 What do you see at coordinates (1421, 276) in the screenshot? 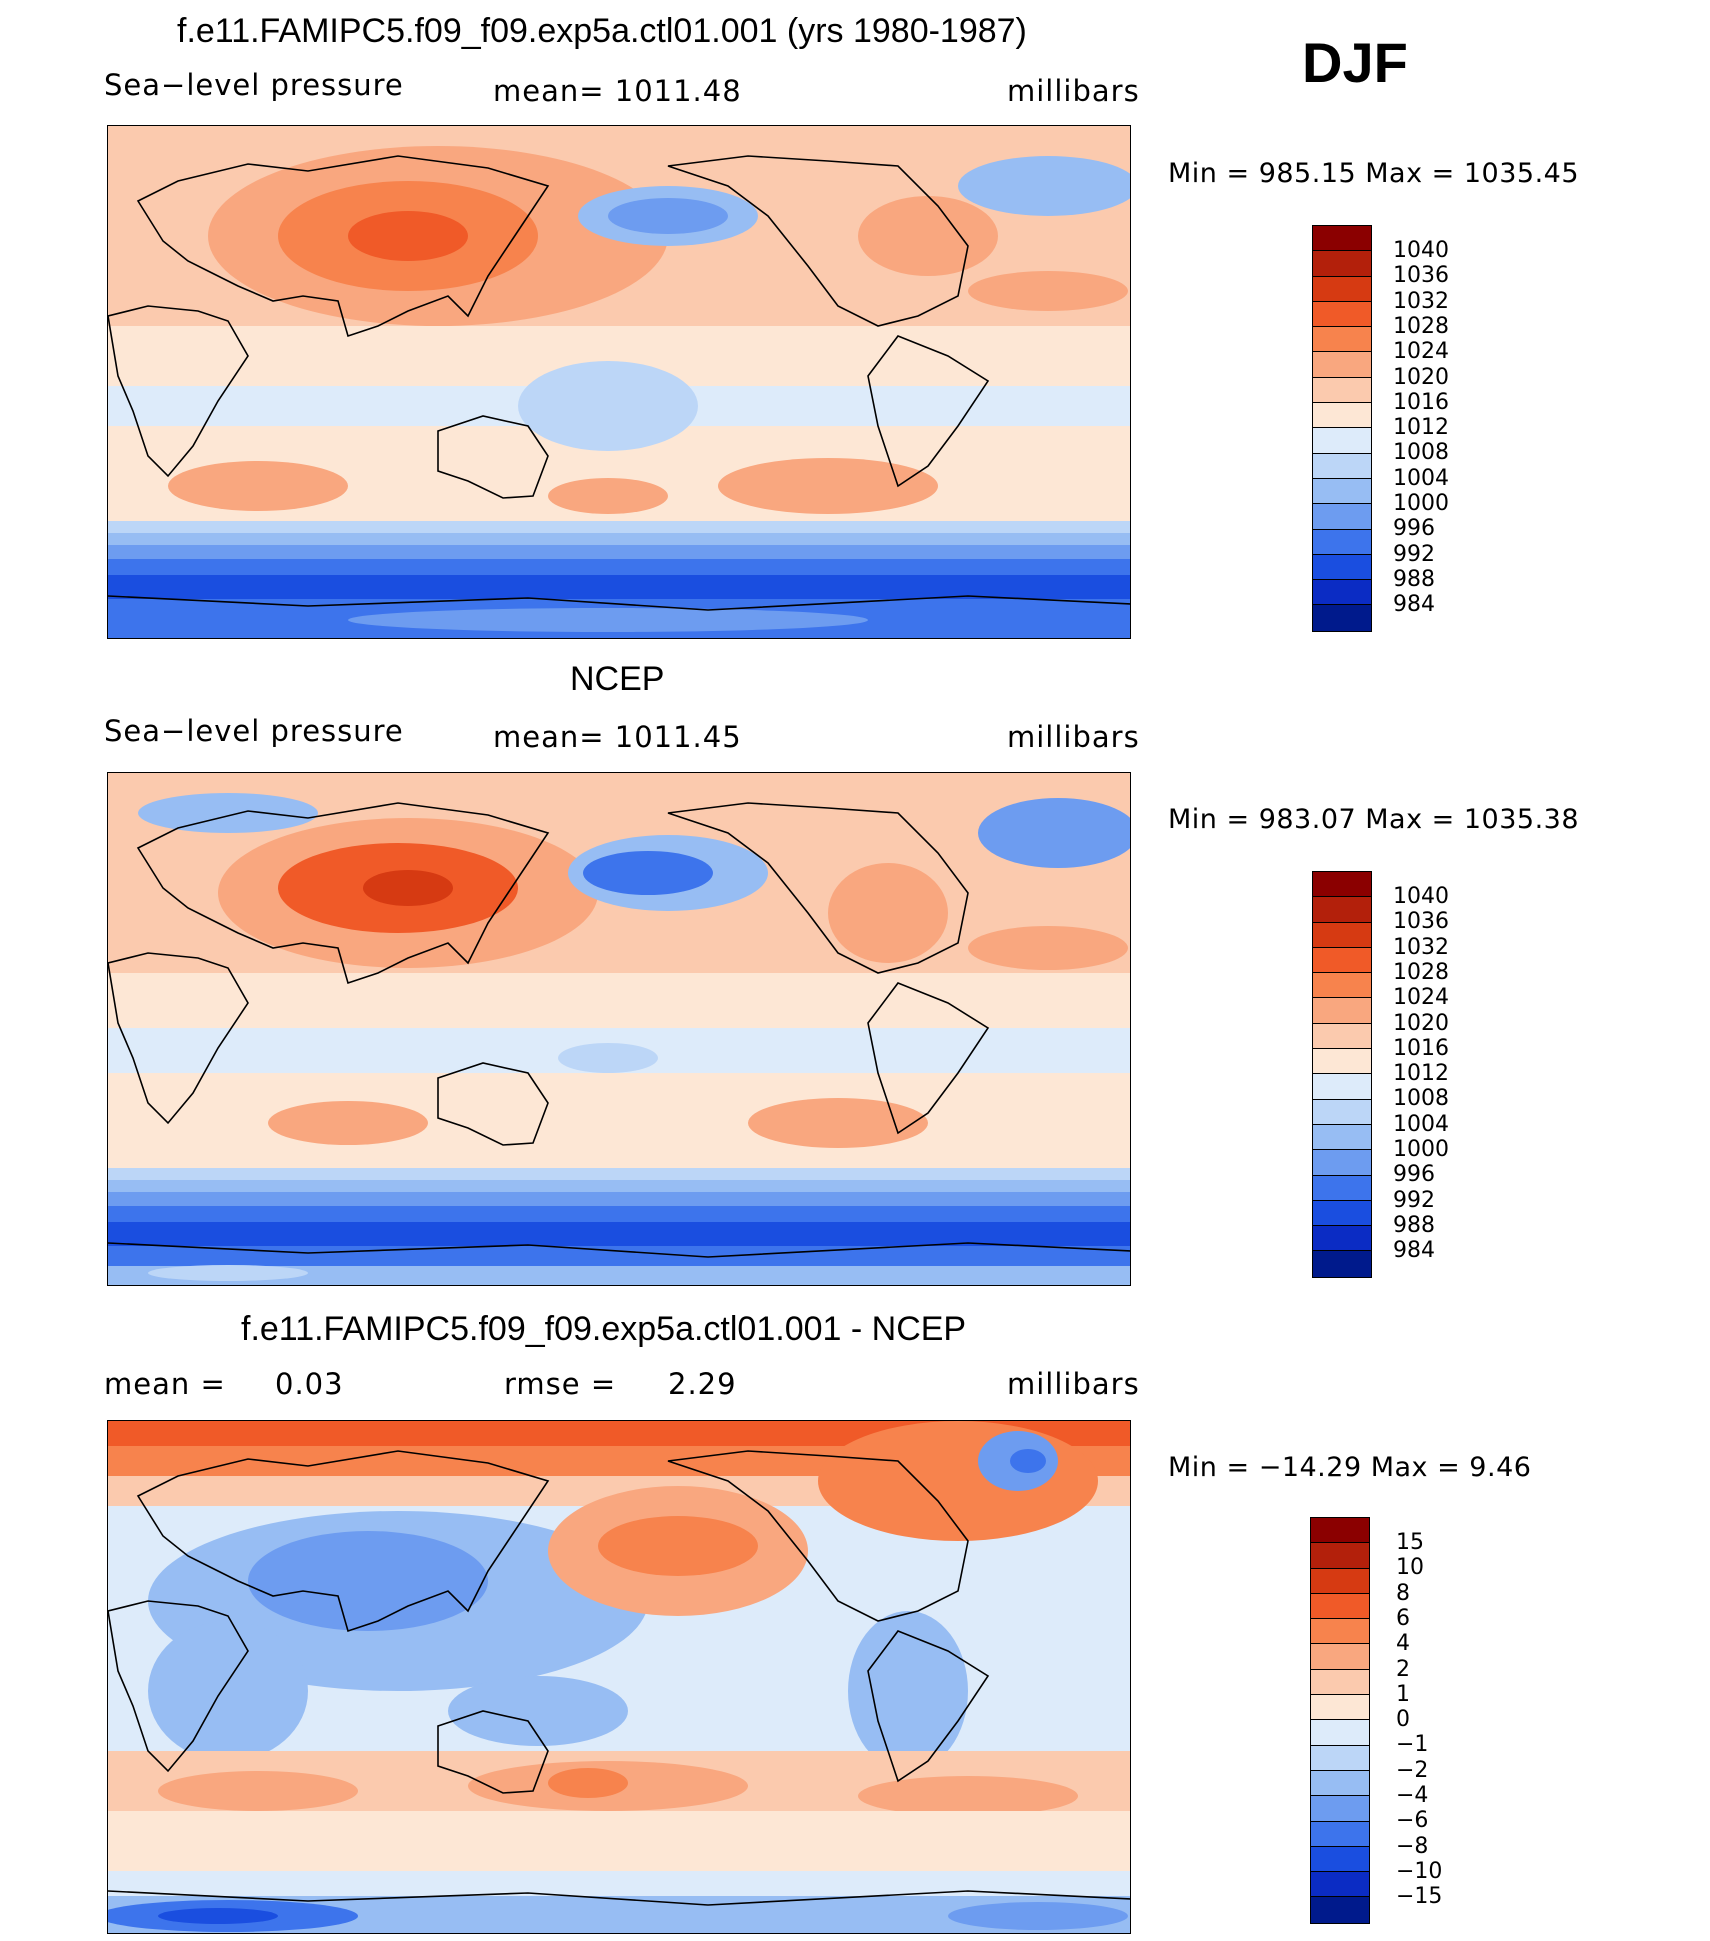
I see `colorbar-label: 1036` at bounding box center [1421, 276].